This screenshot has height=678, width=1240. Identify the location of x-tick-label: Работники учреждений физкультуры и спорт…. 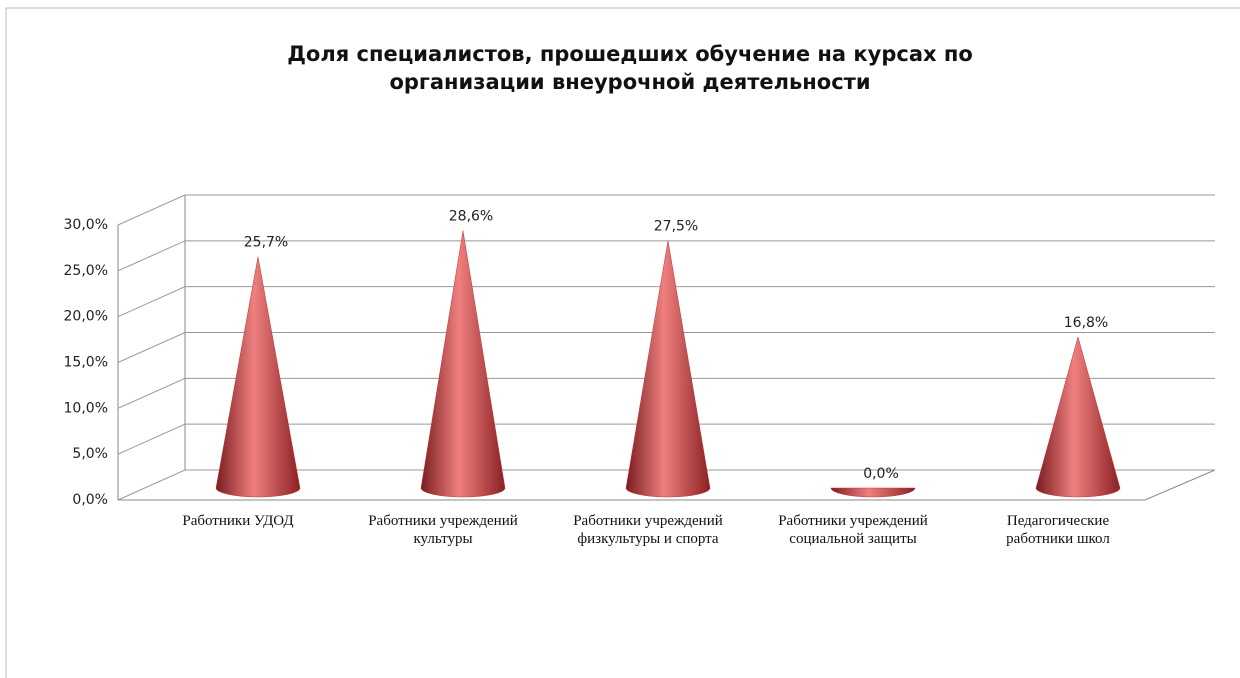
(648, 530).